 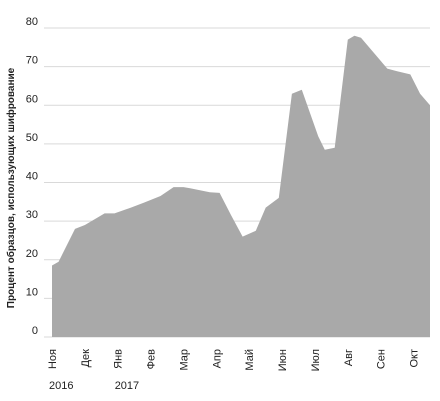 What do you see at coordinates (32, 292) in the screenshot?
I see `y-tick-label-10: 10` at bounding box center [32, 292].